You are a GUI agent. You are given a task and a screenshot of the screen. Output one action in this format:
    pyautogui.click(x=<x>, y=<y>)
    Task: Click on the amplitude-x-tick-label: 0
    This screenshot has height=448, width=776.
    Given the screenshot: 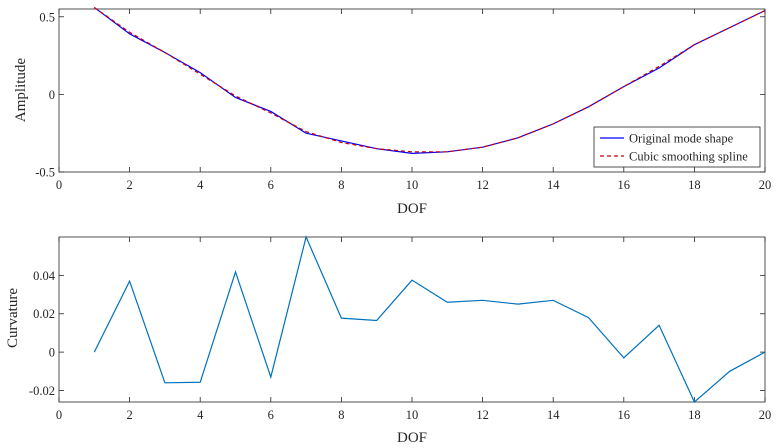 What is the action you would take?
    pyautogui.click(x=59, y=185)
    